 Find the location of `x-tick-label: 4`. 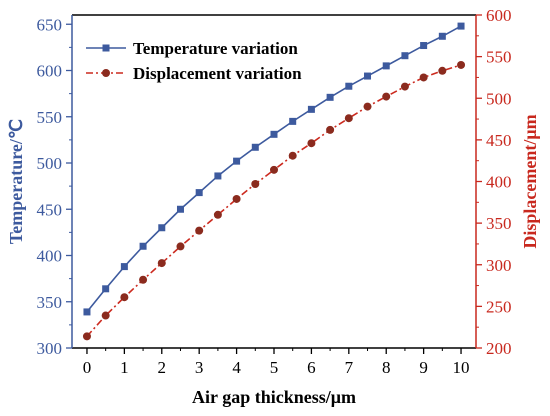

x-tick-label: 4 is located at coordinates (236, 367).